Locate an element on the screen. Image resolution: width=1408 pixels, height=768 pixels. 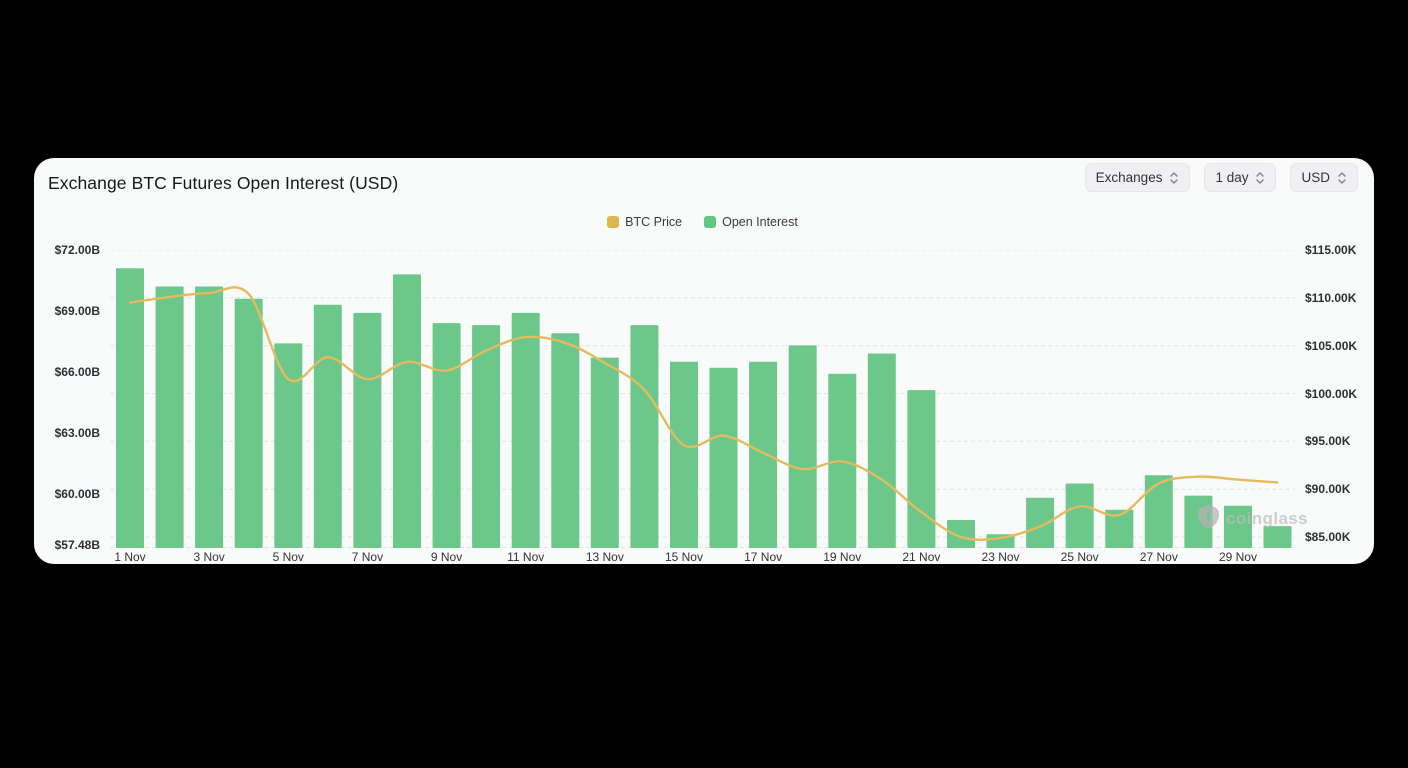
legend-item-open-interest: Open Interest is located at coordinates (751, 222).